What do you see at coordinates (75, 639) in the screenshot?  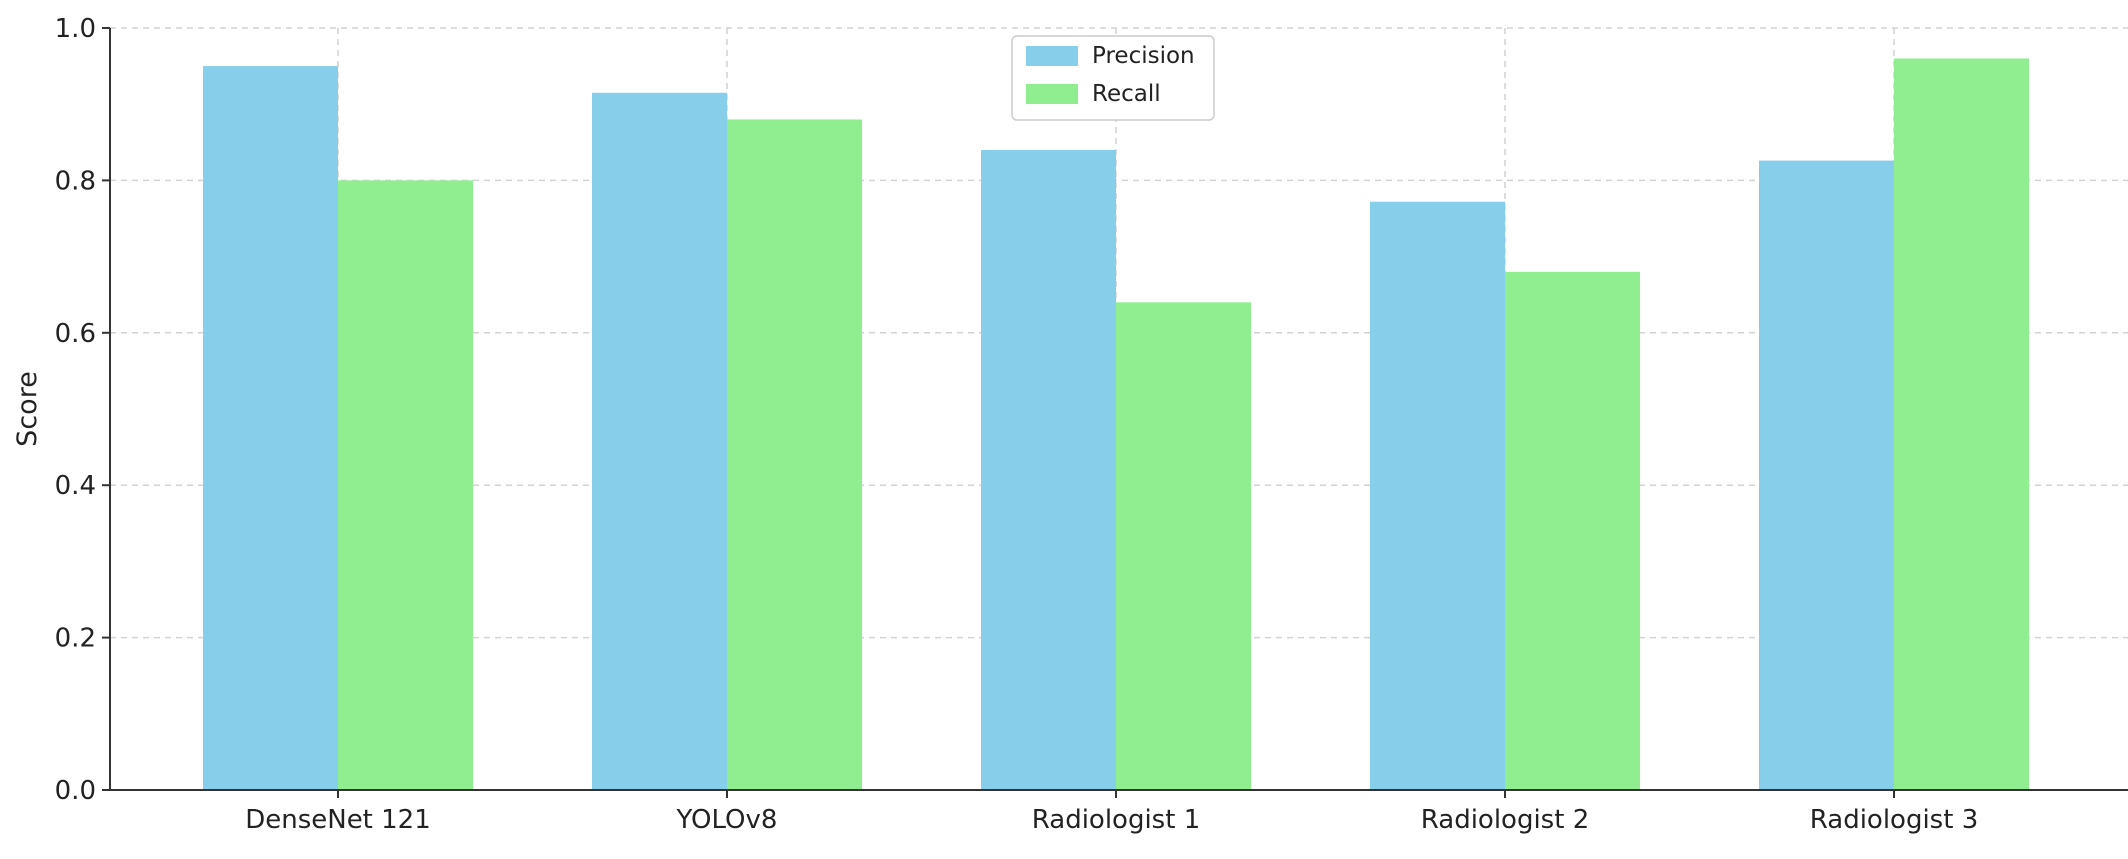 I see `y-tick-label: 0.2` at bounding box center [75, 639].